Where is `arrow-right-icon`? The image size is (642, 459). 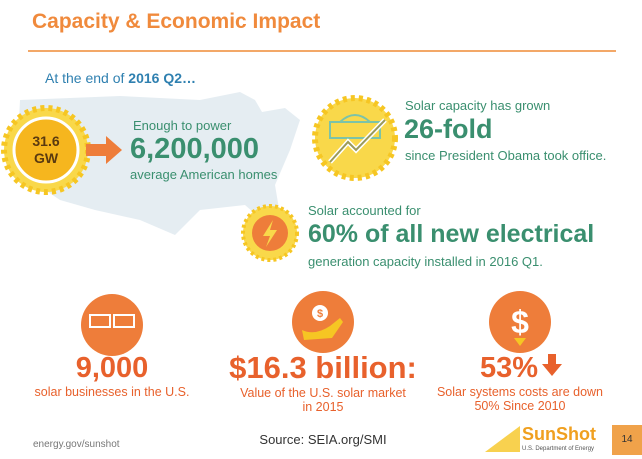
arrow-right-icon is located at coordinates (104, 150).